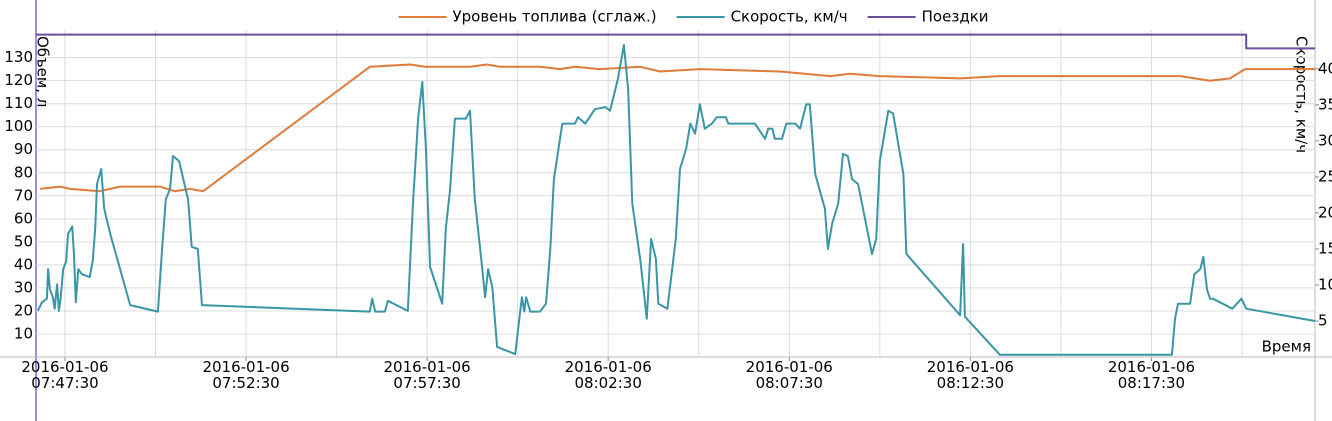 The width and height of the screenshot is (1332, 421). What do you see at coordinates (1323, 320) in the screenshot?
I see `y2-tick-label: 5` at bounding box center [1323, 320].